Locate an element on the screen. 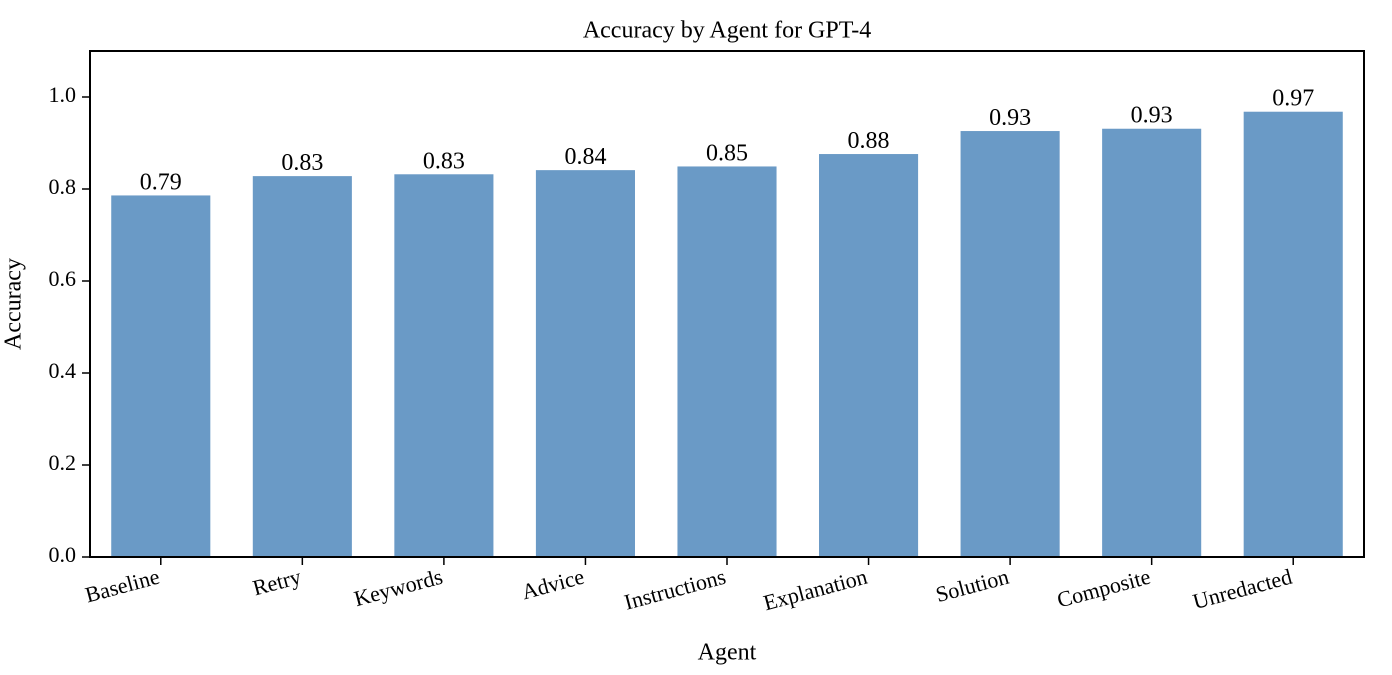 Image resolution: width=1392 pixels, height=675 pixels. x-tick-label: Explanation is located at coordinates (815, 590).